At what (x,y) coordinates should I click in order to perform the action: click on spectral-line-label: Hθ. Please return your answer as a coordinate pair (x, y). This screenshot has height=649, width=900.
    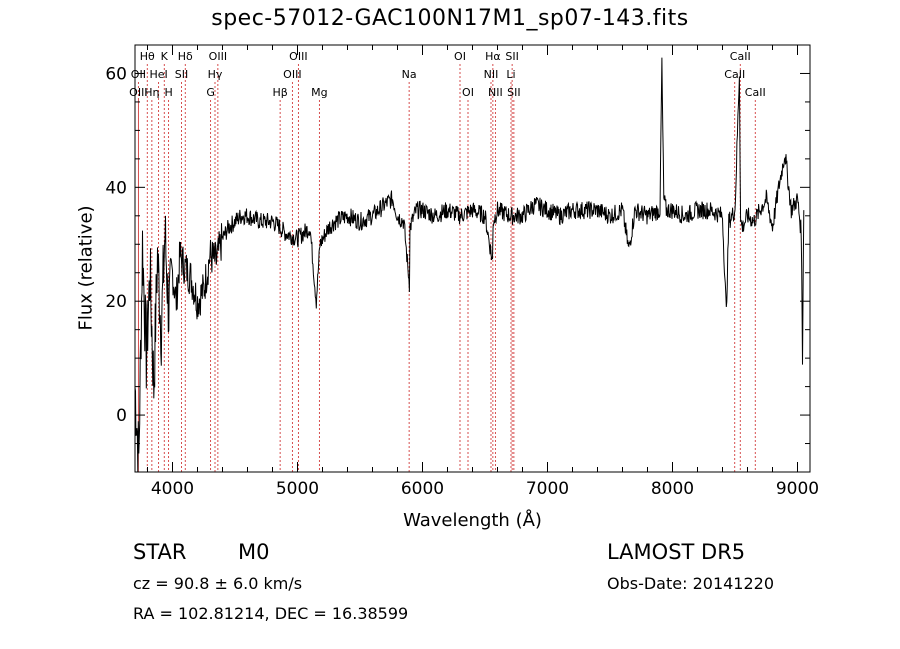
    Looking at the image, I should click on (147, 56).